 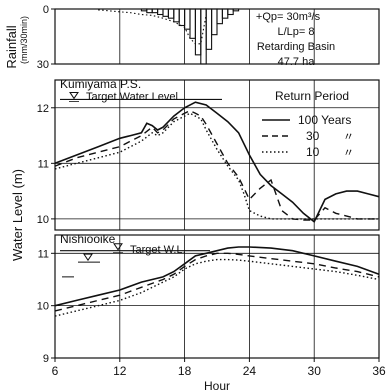 I want to click on kumiyama-water-level-marker, so click(x=74, y=95).